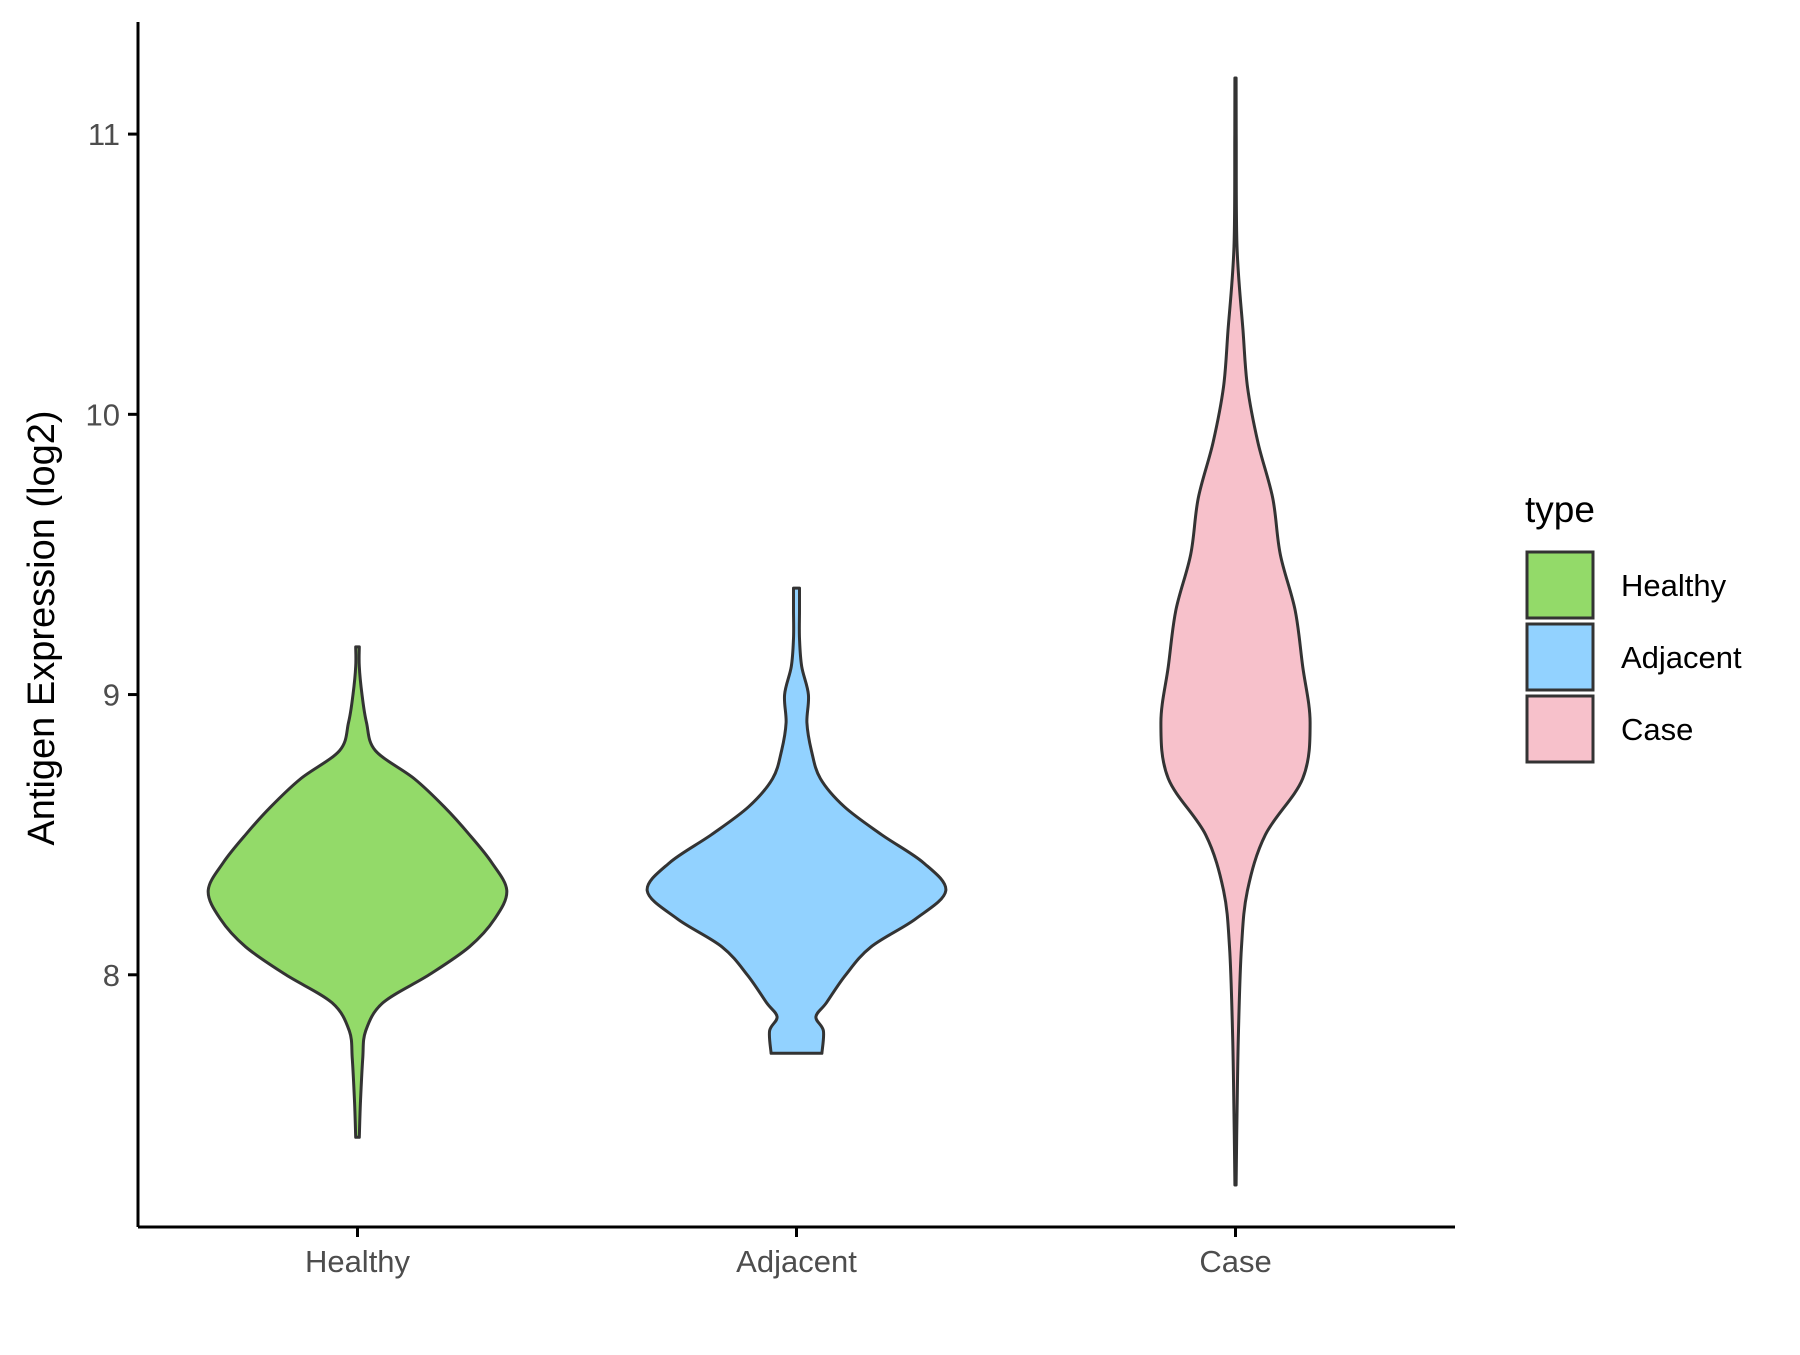 This screenshot has width=1800, height=1355. What do you see at coordinates (1235, 631) in the screenshot?
I see `violin-case` at bounding box center [1235, 631].